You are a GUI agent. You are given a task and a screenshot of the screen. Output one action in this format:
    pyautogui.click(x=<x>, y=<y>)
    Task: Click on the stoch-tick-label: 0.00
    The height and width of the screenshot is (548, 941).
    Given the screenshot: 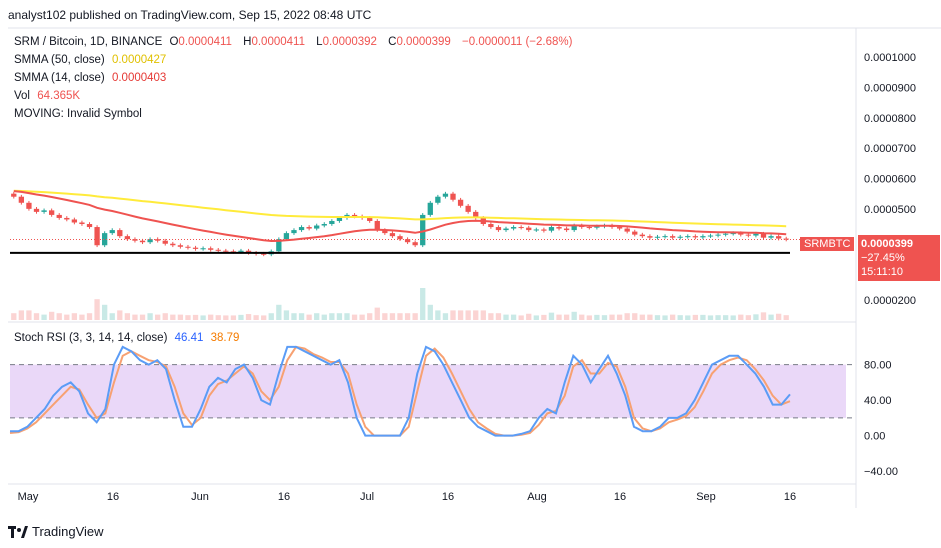 What is the action you would take?
    pyautogui.click(x=874, y=437)
    